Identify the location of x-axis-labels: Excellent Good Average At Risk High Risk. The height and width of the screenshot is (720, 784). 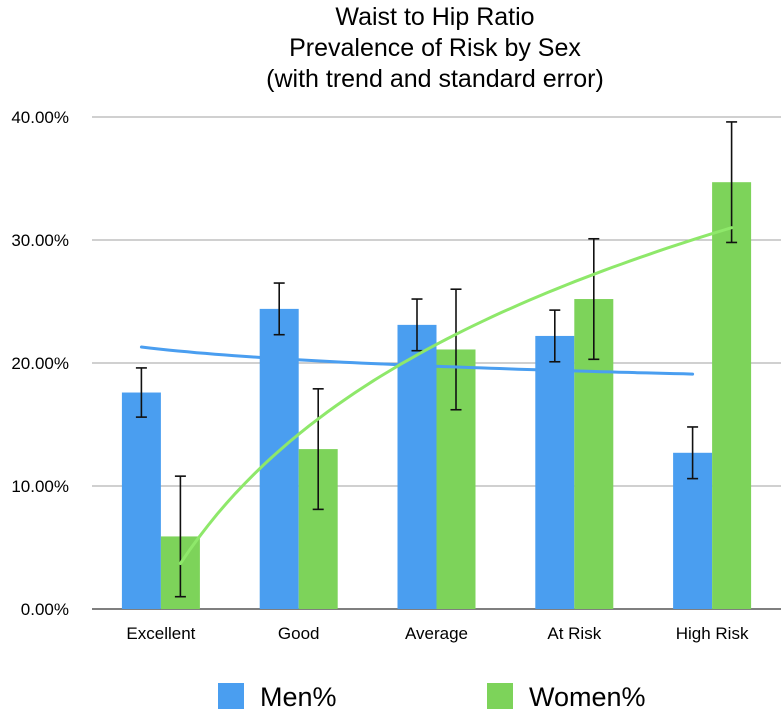
(437, 633).